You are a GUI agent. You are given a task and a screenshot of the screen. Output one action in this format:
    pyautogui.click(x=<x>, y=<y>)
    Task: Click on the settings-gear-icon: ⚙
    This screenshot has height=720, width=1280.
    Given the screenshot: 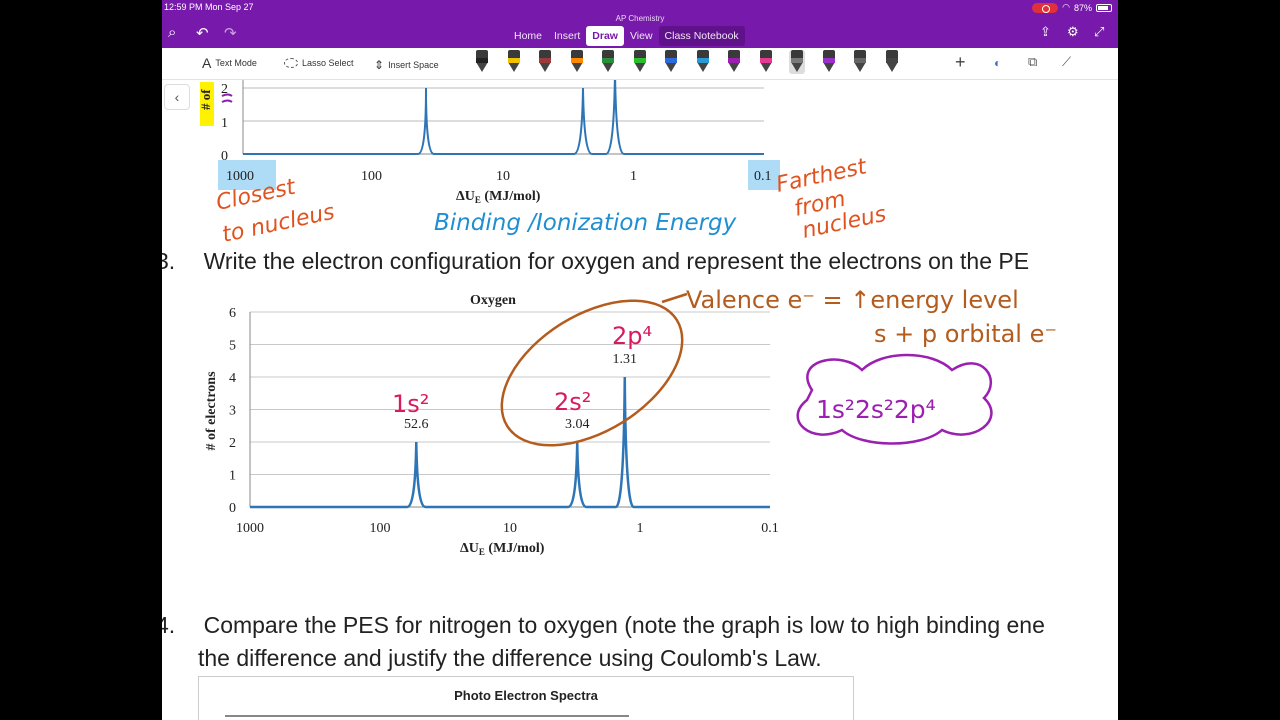 What is the action you would take?
    pyautogui.click(x=1073, y=31)
    